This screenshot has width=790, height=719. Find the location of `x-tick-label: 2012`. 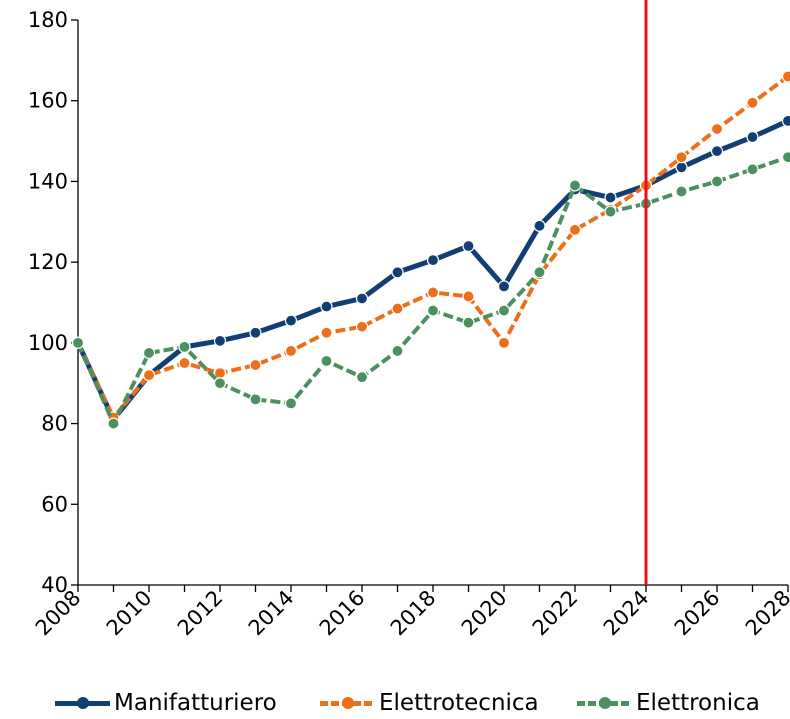

x-tick-label: 2012 is located at coordinates (200, 613).